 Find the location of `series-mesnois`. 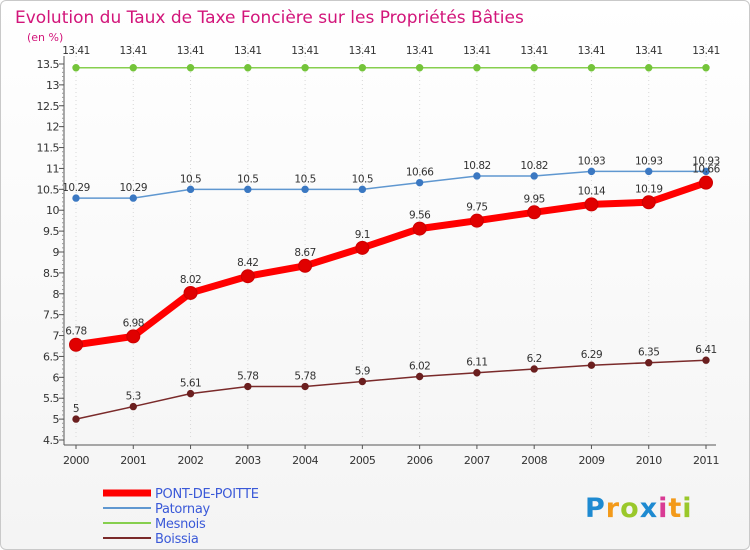

series-mesnois is located at coordinates (391, 68).